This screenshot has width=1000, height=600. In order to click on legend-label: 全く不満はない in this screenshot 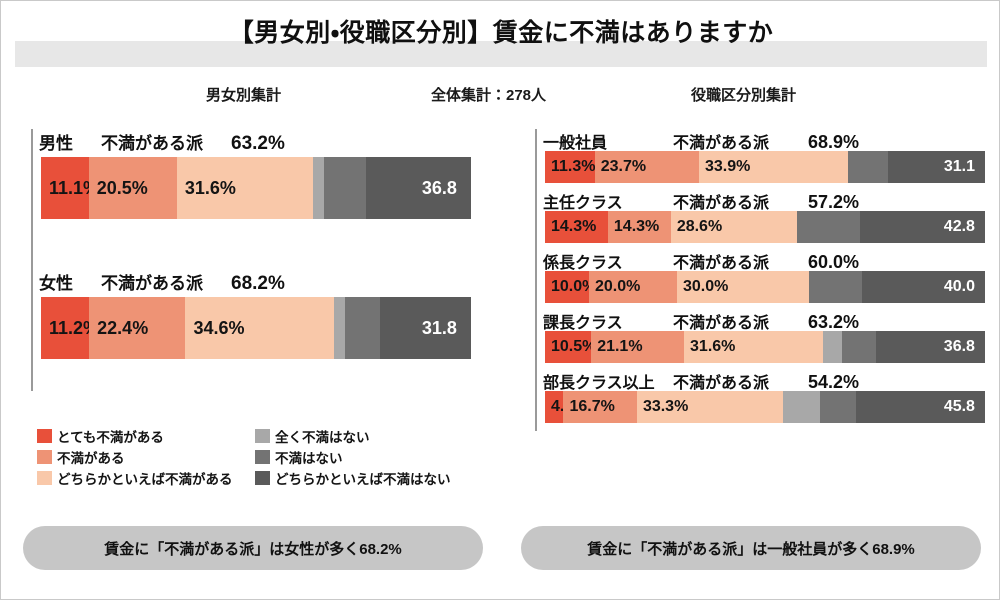, I will do `click(322, 437)`.